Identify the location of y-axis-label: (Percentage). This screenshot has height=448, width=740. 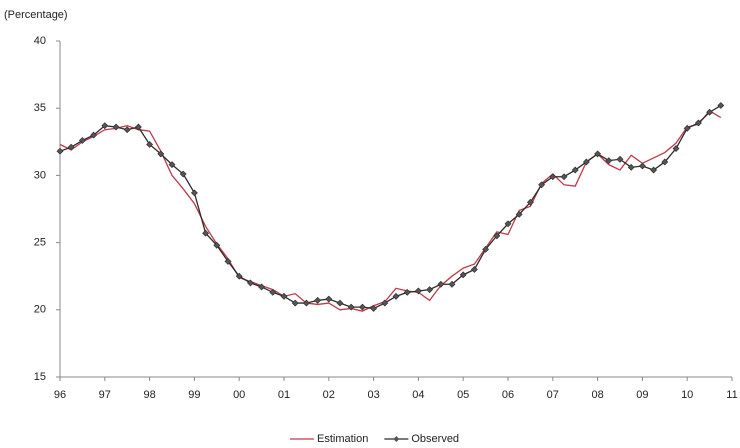
(36, 15).